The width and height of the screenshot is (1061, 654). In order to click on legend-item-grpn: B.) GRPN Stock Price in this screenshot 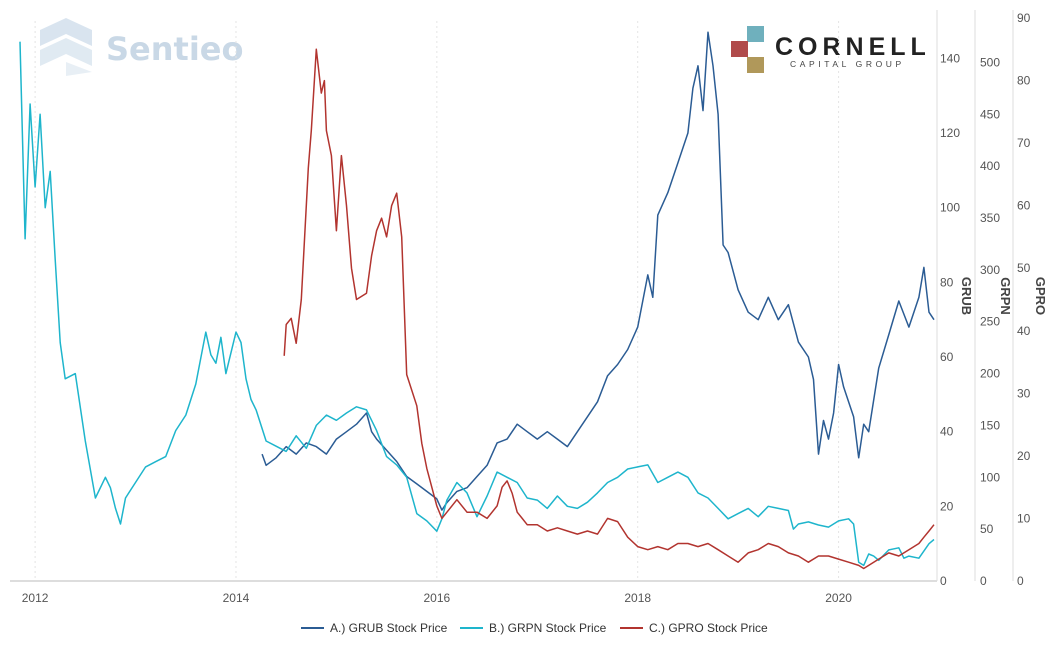, I will do `click(533, 628)`.